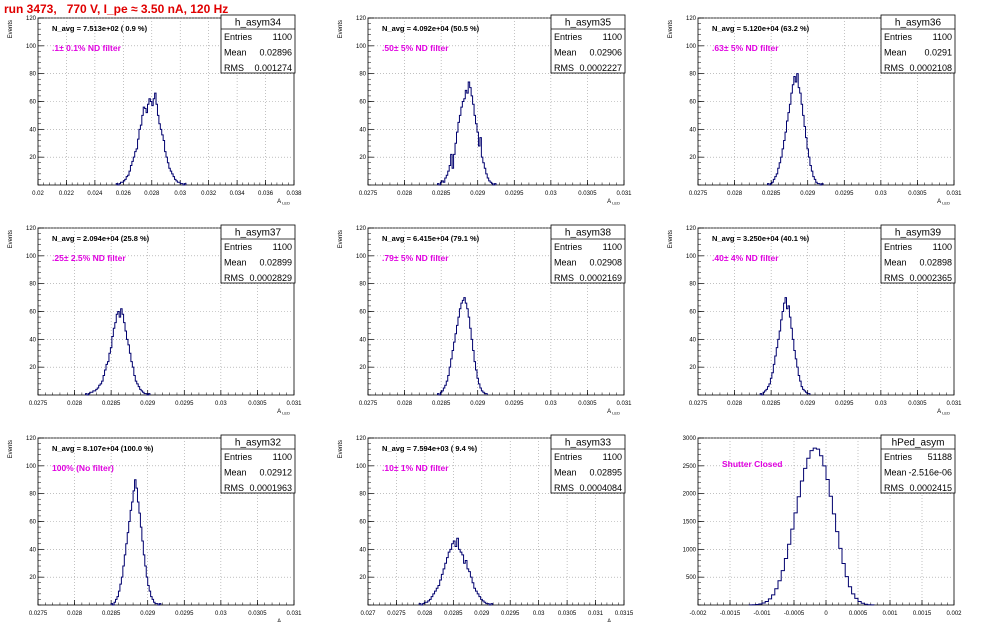 The image size is (996, 622). I want to click on y-tick-label: 1500, so click(690, 523).